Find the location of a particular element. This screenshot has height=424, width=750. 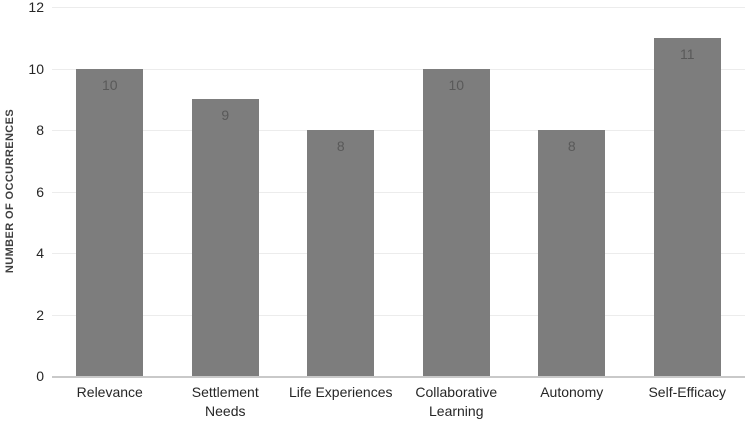

x-category-label: Self-Efficacy is located at coordinates (687, 392).